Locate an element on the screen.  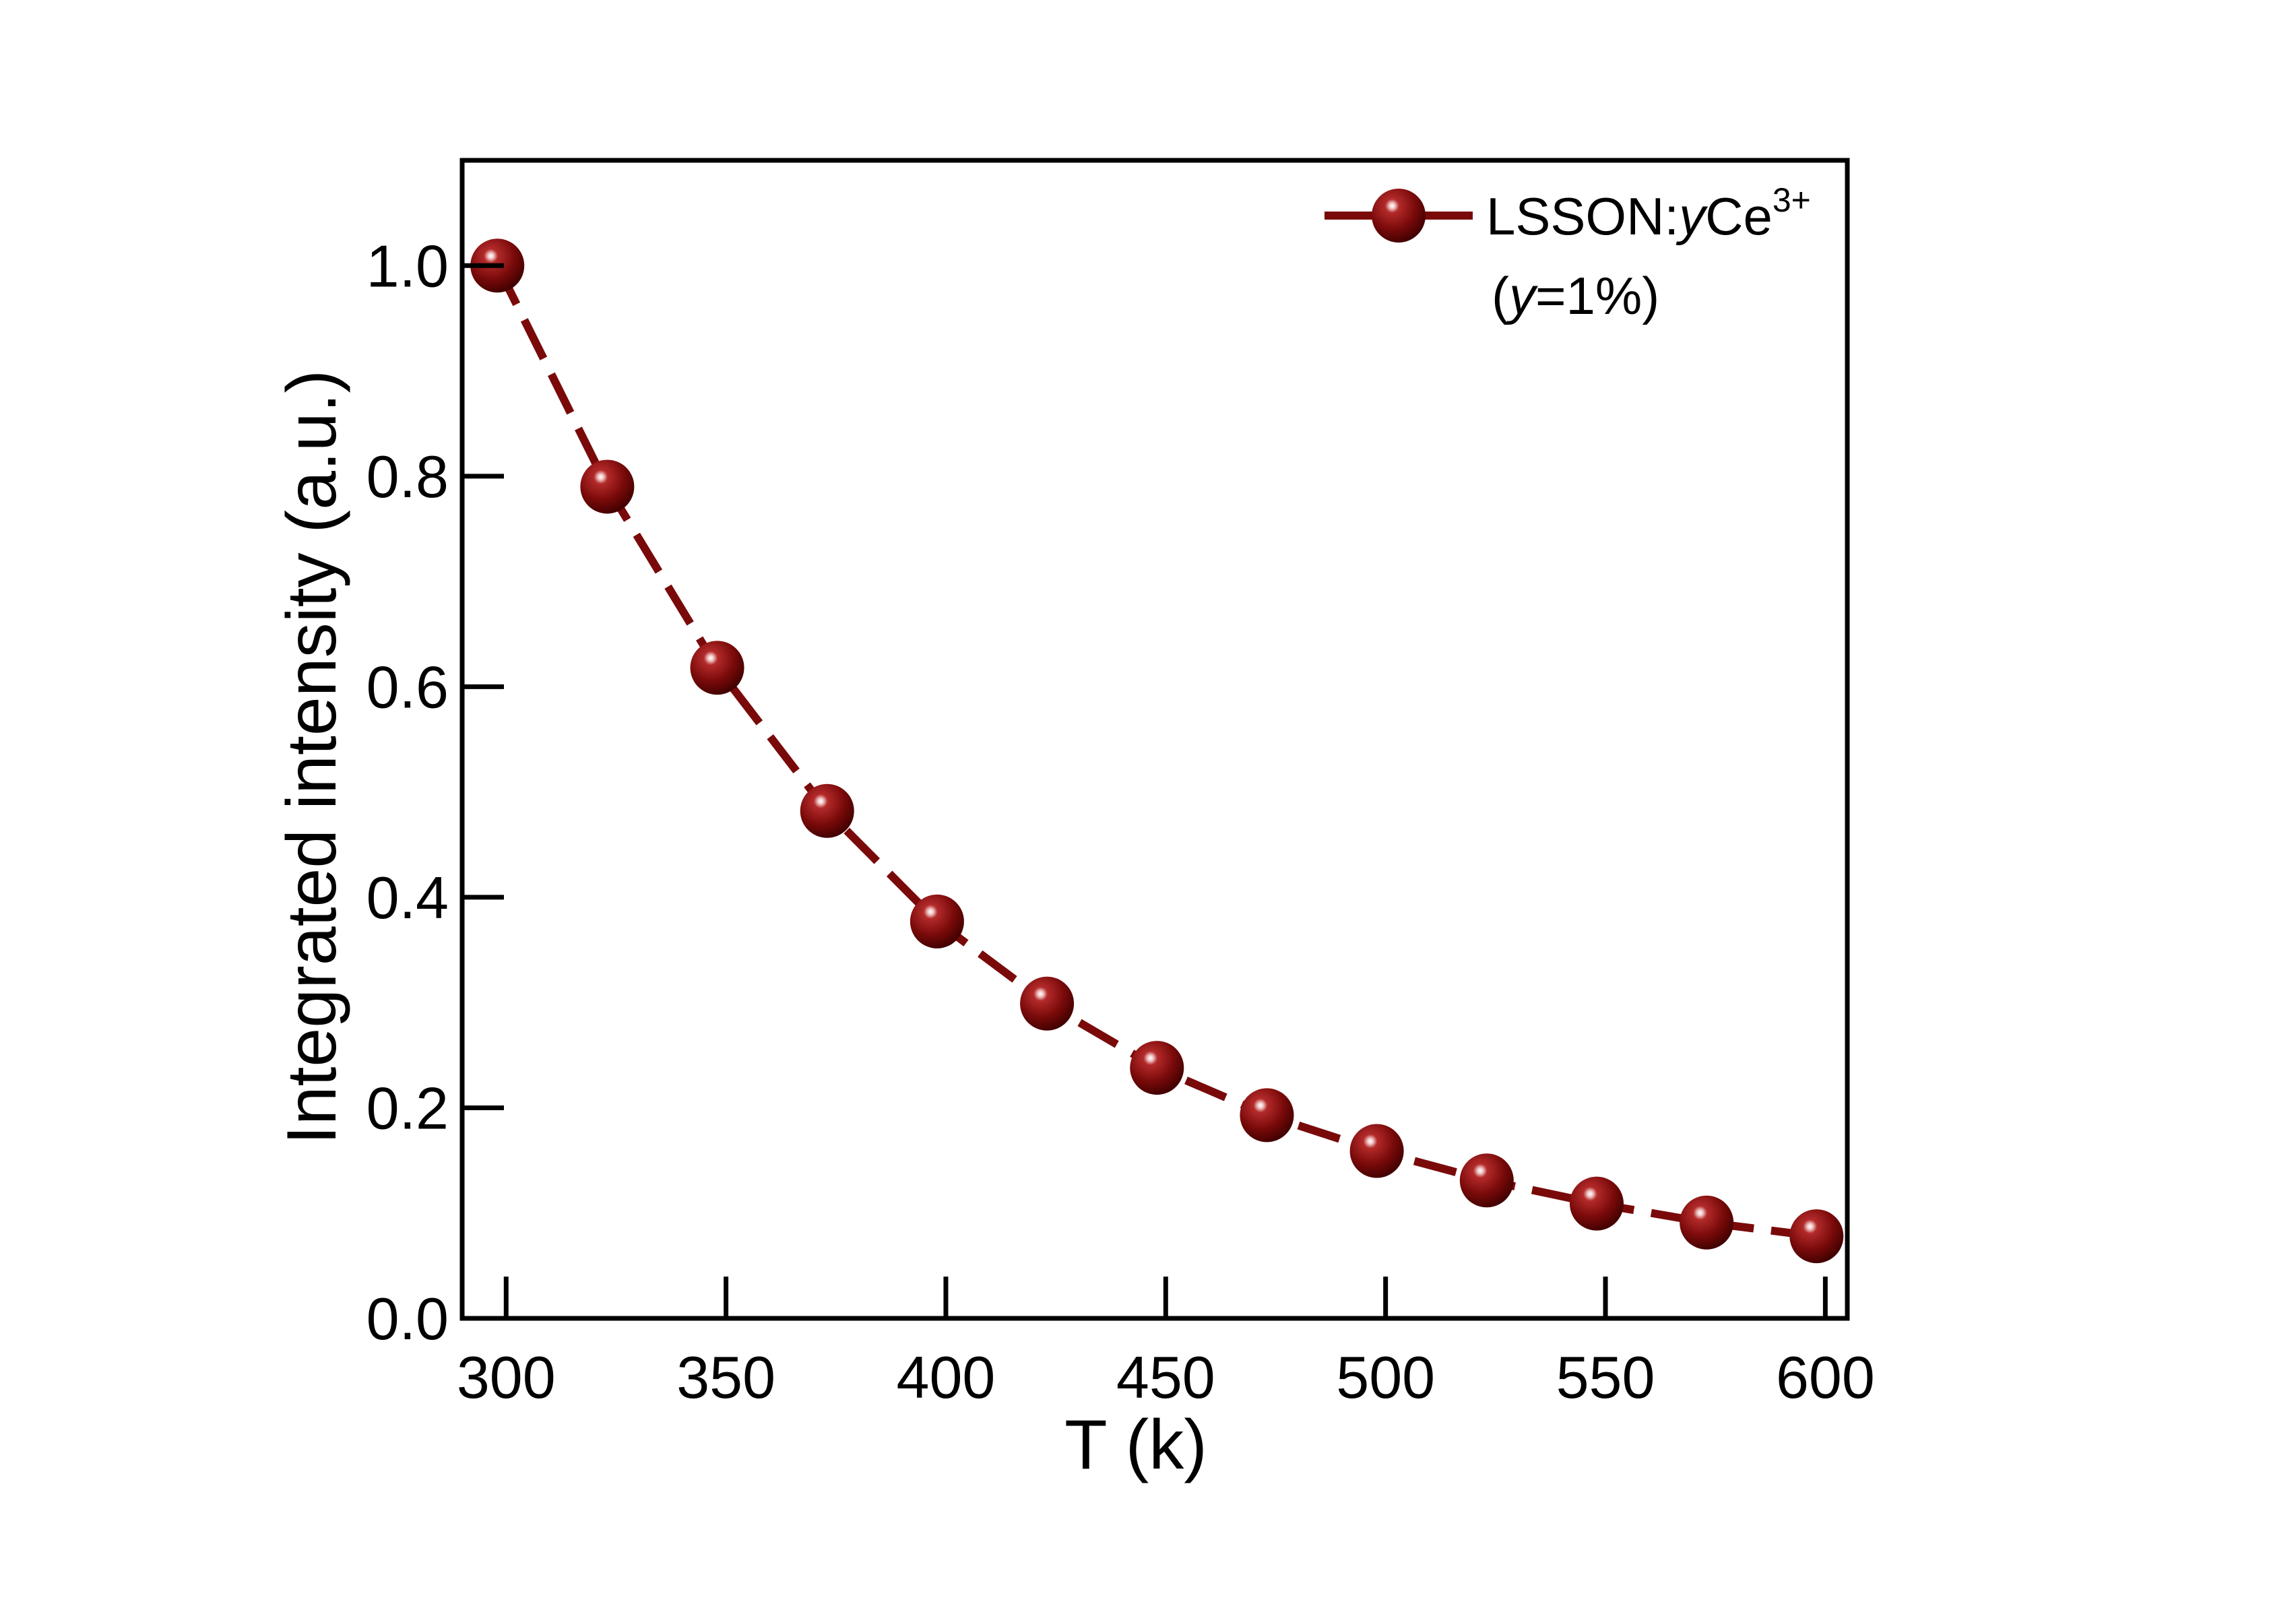
legend-sublabel-rest: =1%) is located at coordinates (1597, 295).